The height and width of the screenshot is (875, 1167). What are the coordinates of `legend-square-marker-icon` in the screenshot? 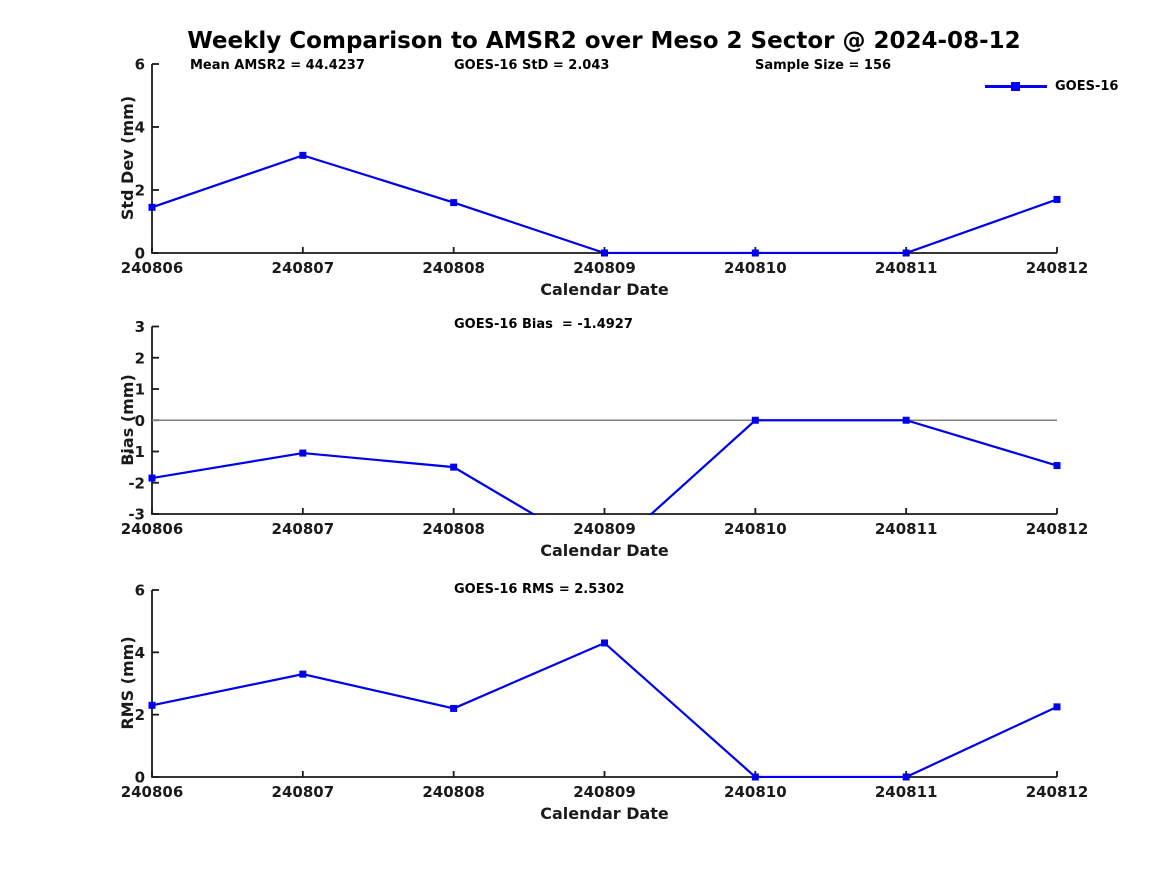 It's located at (1015, 86).